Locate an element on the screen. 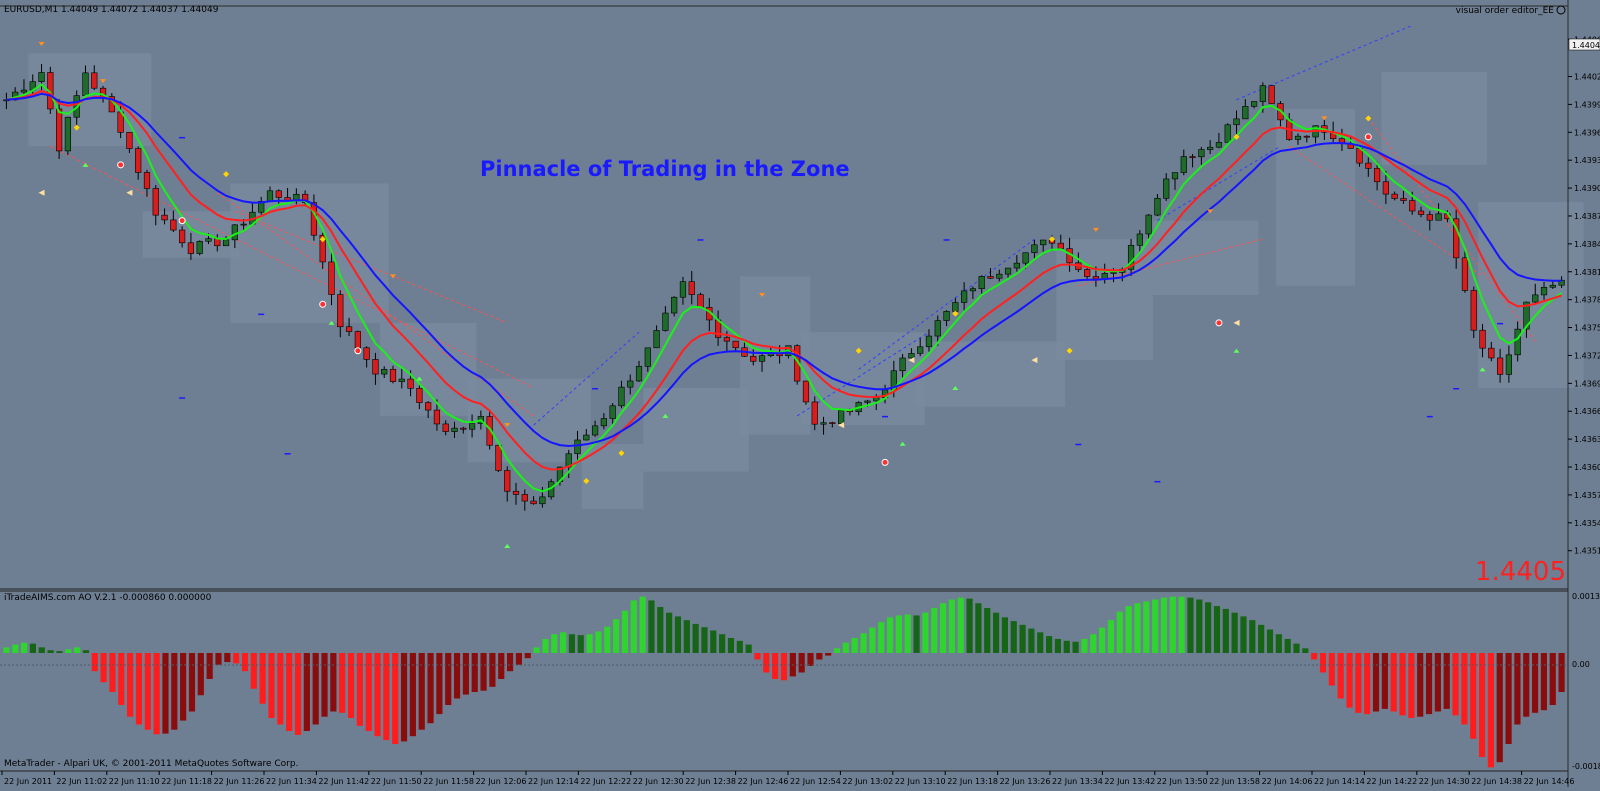 This screenshot has height=791, width=1600. visual-order-editor-label: visual order editor_EE is located at coordinates (1505, 11).